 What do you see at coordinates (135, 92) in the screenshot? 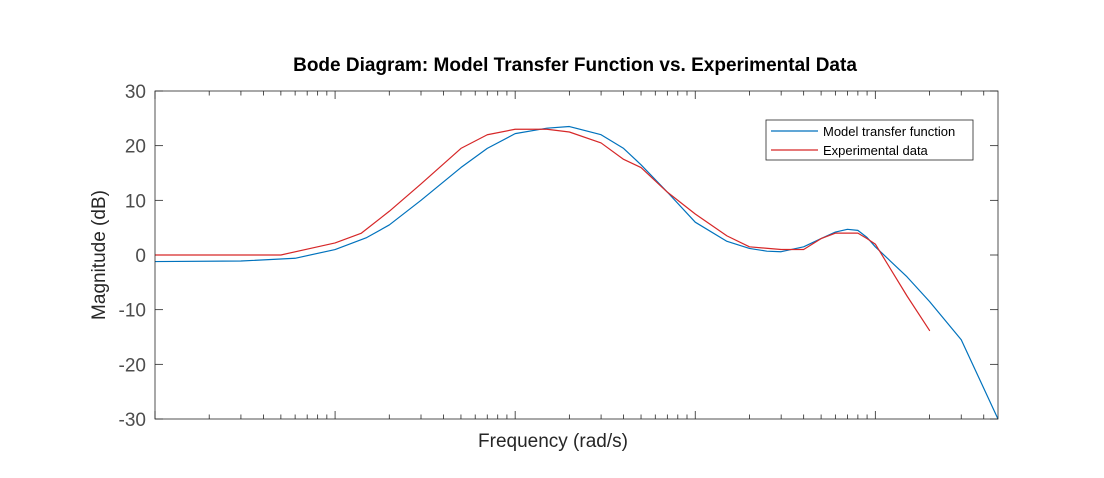
I see `y-tick-label: 30` at bounding box center [135, 92].